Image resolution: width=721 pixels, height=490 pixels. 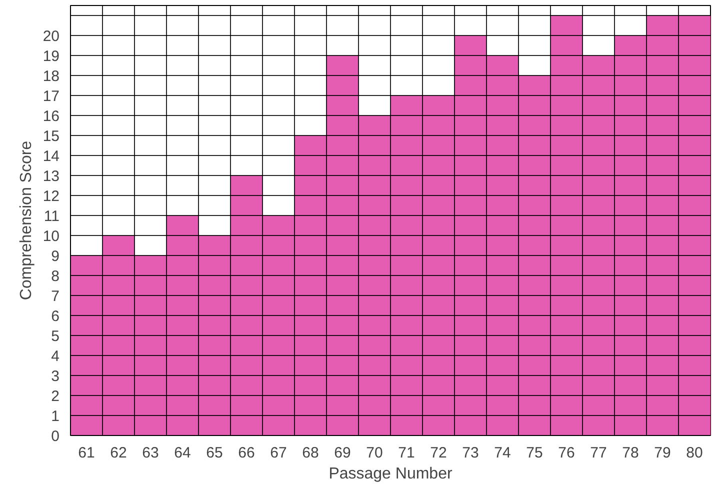 What do you see at coordinates (55, 376) in the screenshot?
I see `y-tick-label: 3` at bounding box center [55, 376].